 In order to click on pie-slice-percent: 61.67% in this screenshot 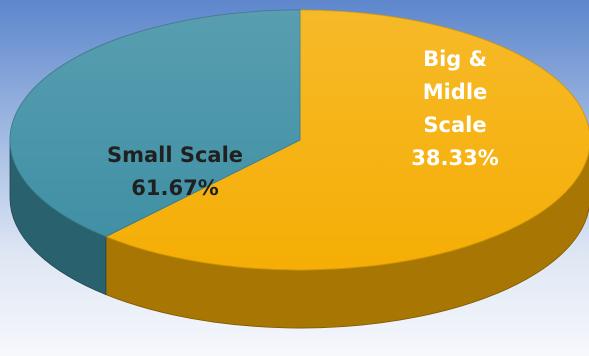, I will do `click(174, 188)`.